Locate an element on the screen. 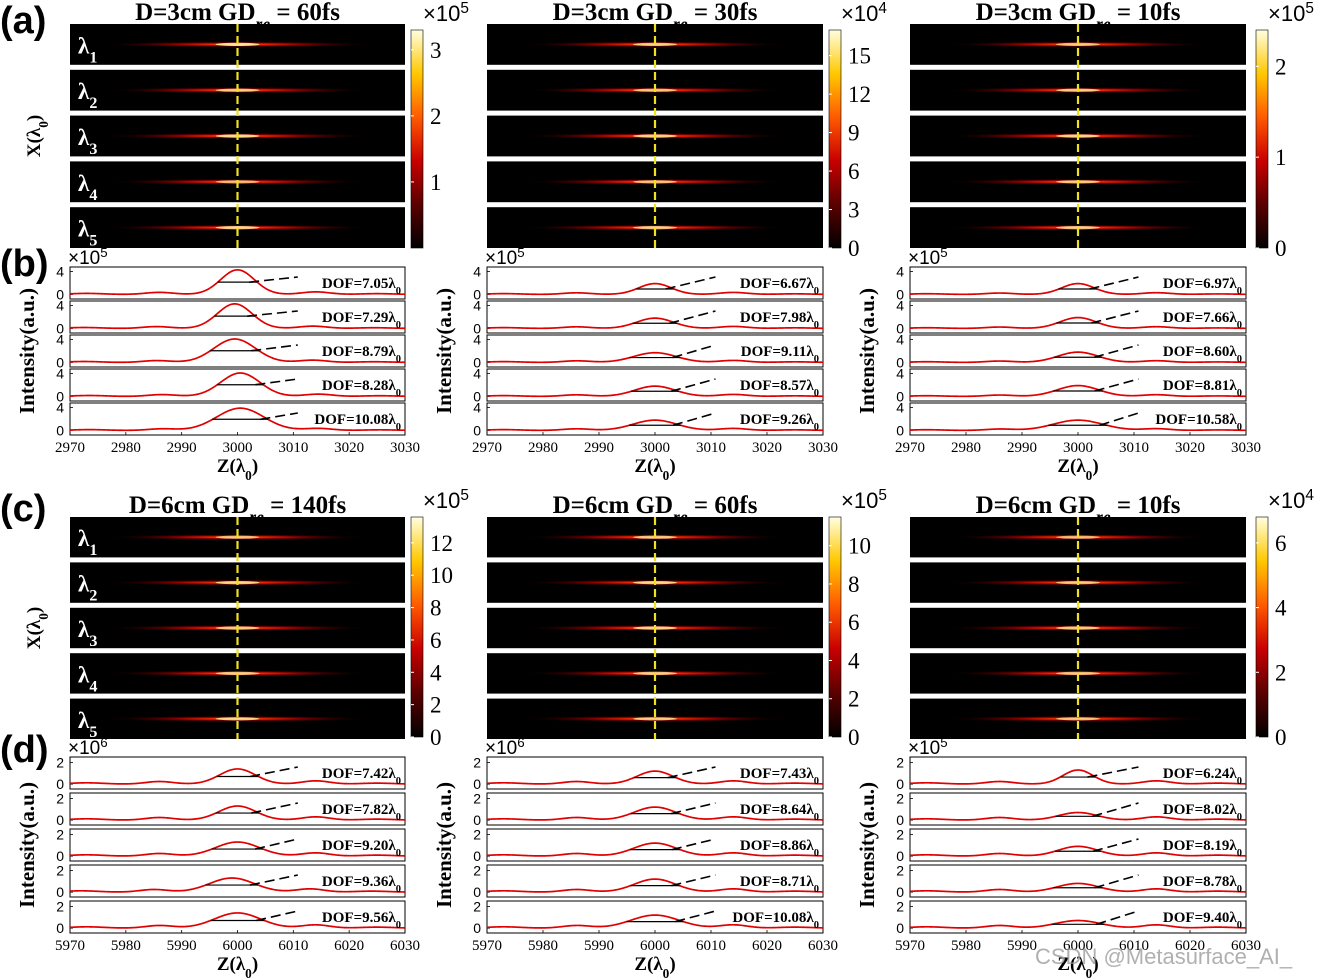 The width and height of the screenshot is (1323, 978). heatmap-ylabel: X(λ0) is located at coordinates (37, 136).